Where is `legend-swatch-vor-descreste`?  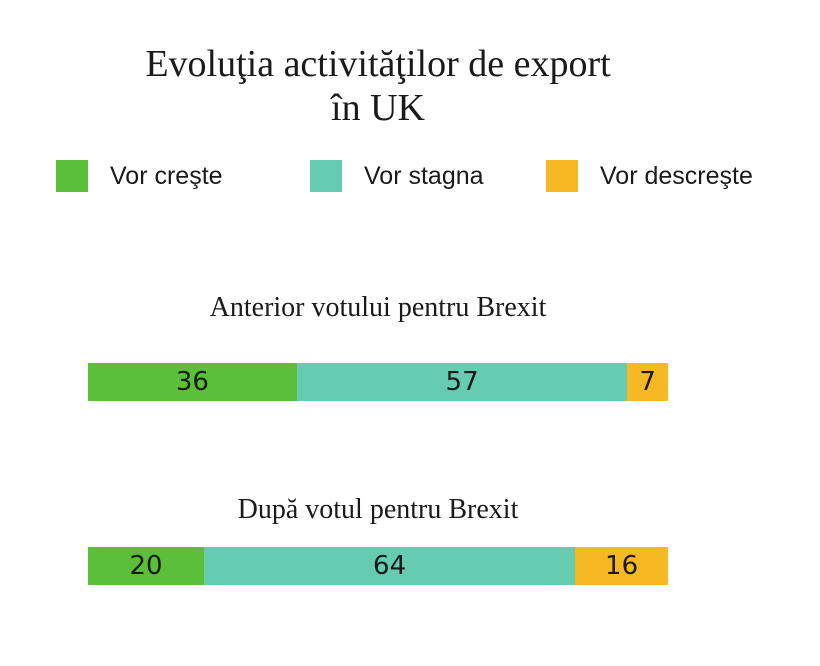 legend-swatch-vor-descreste is located at coordinates (562, 176).